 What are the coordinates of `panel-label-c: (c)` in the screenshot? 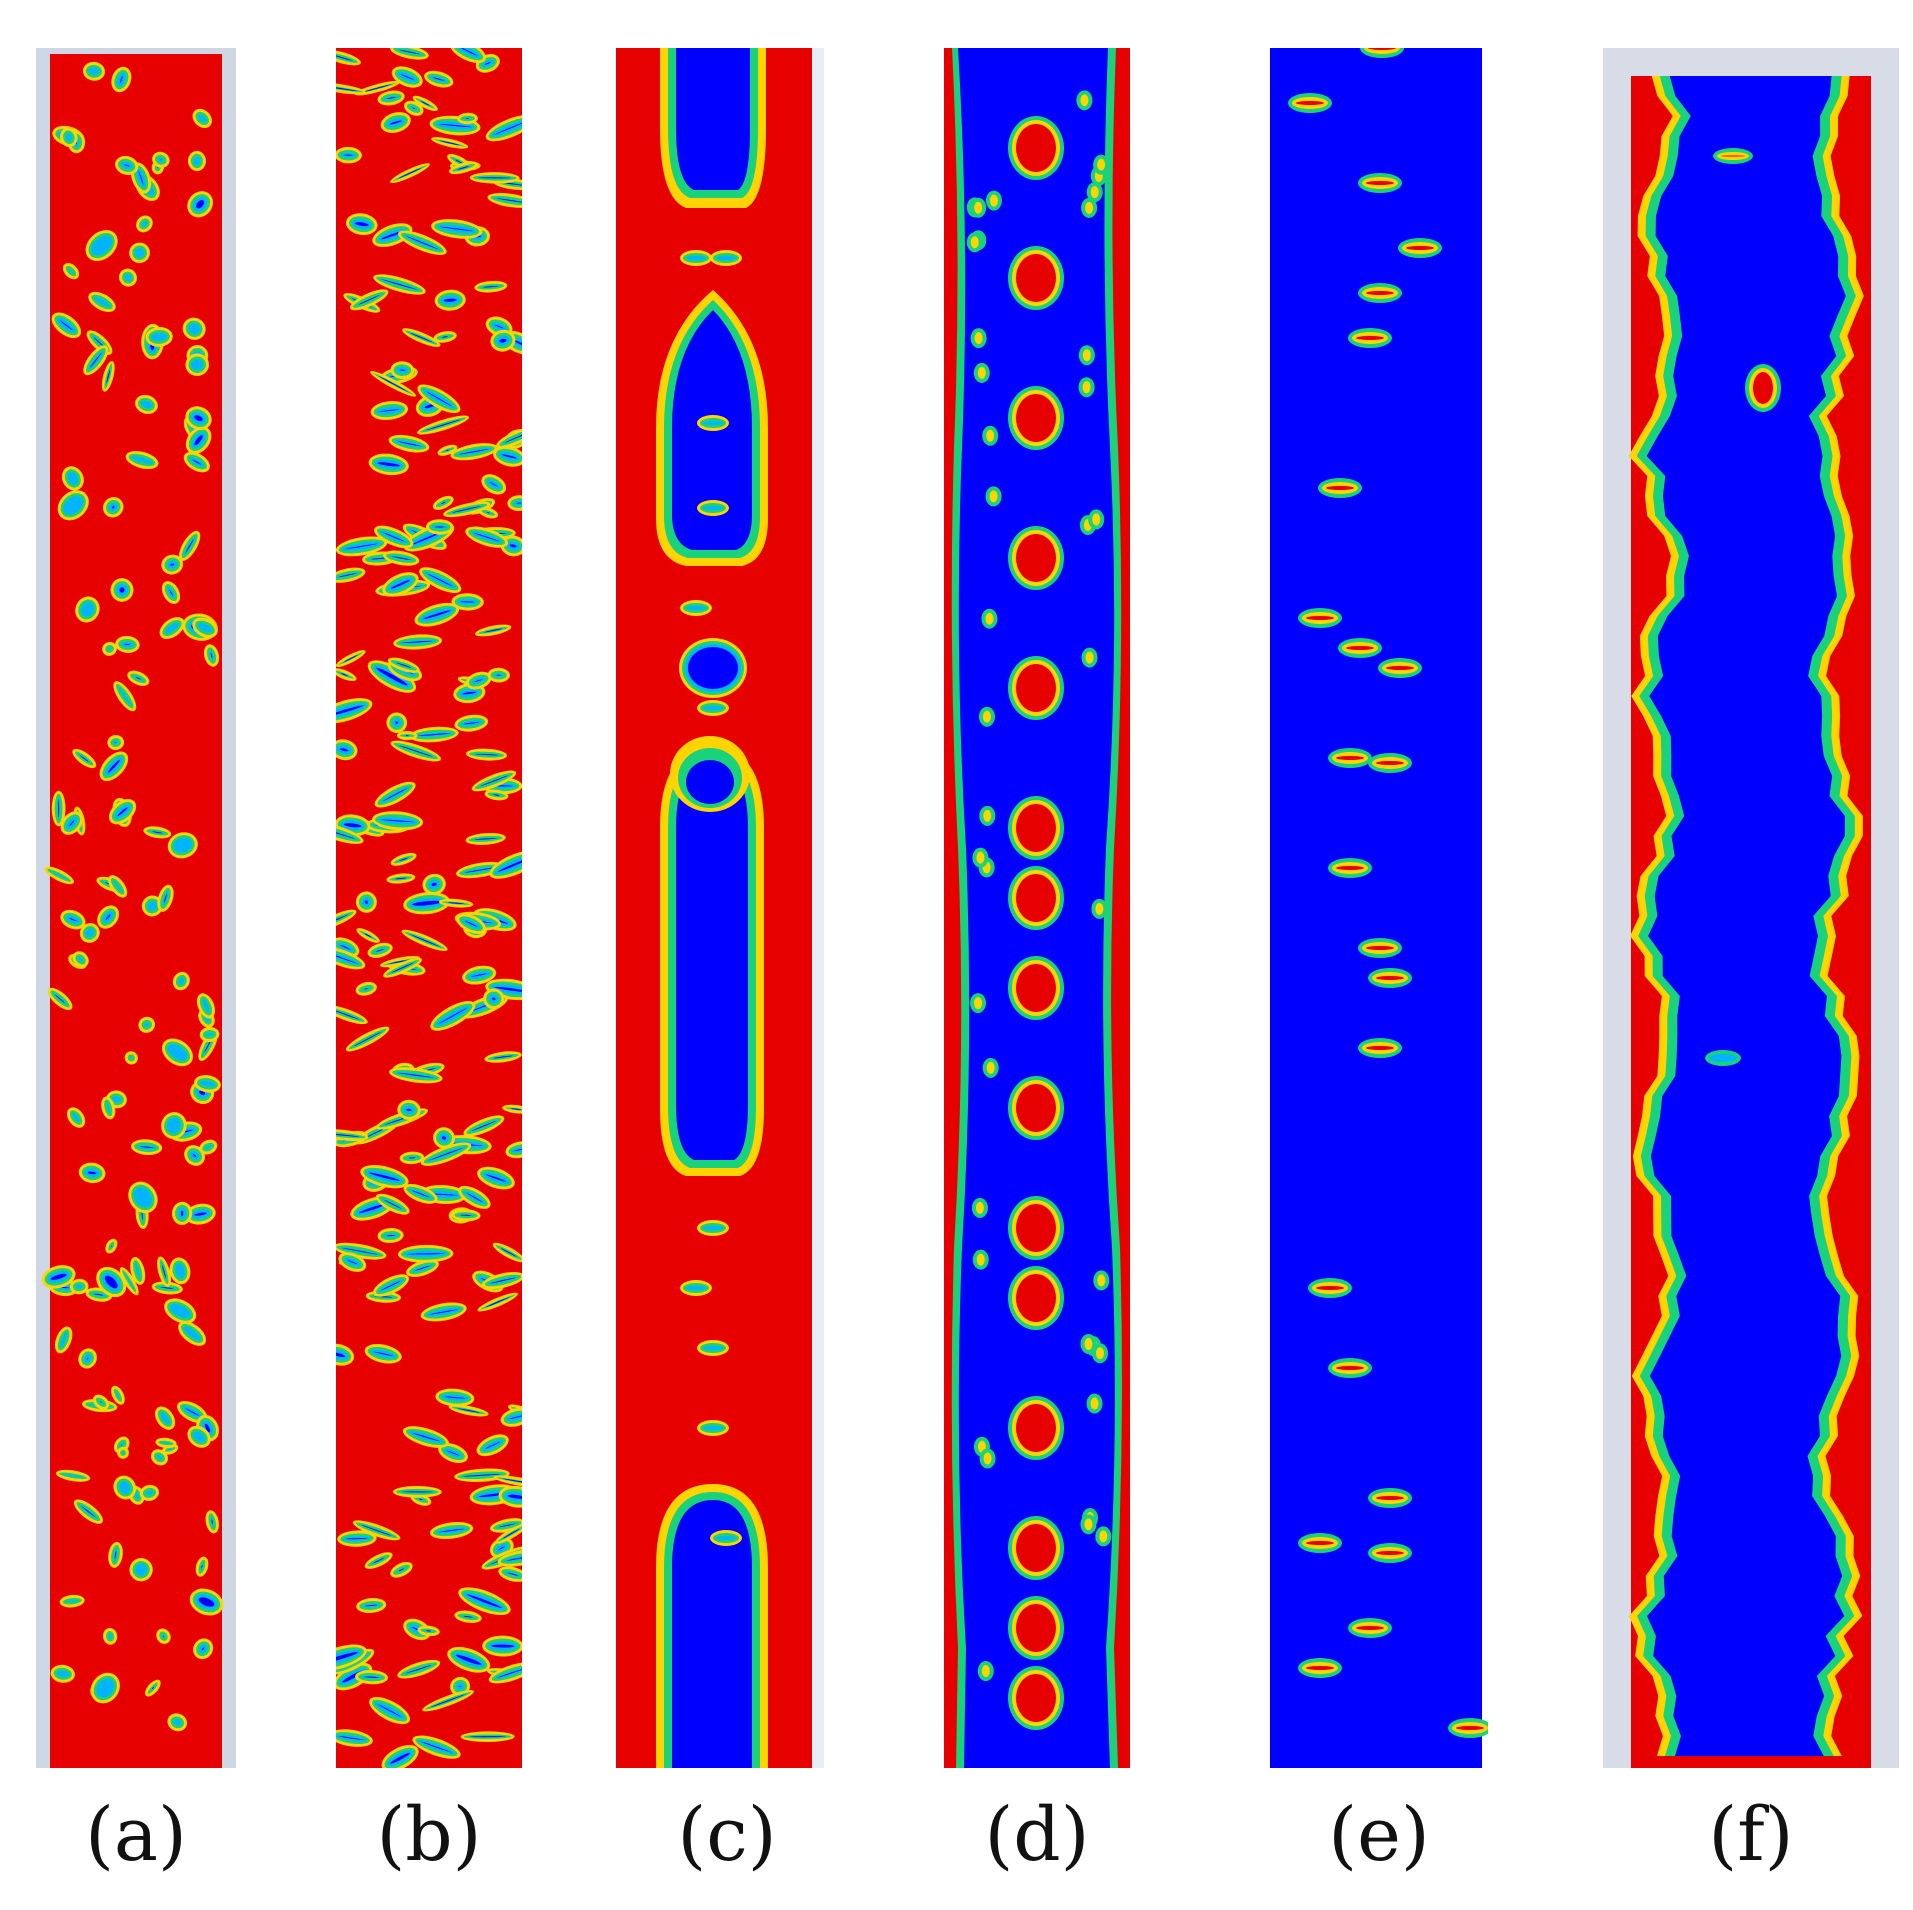 It's located at (727, 1835).